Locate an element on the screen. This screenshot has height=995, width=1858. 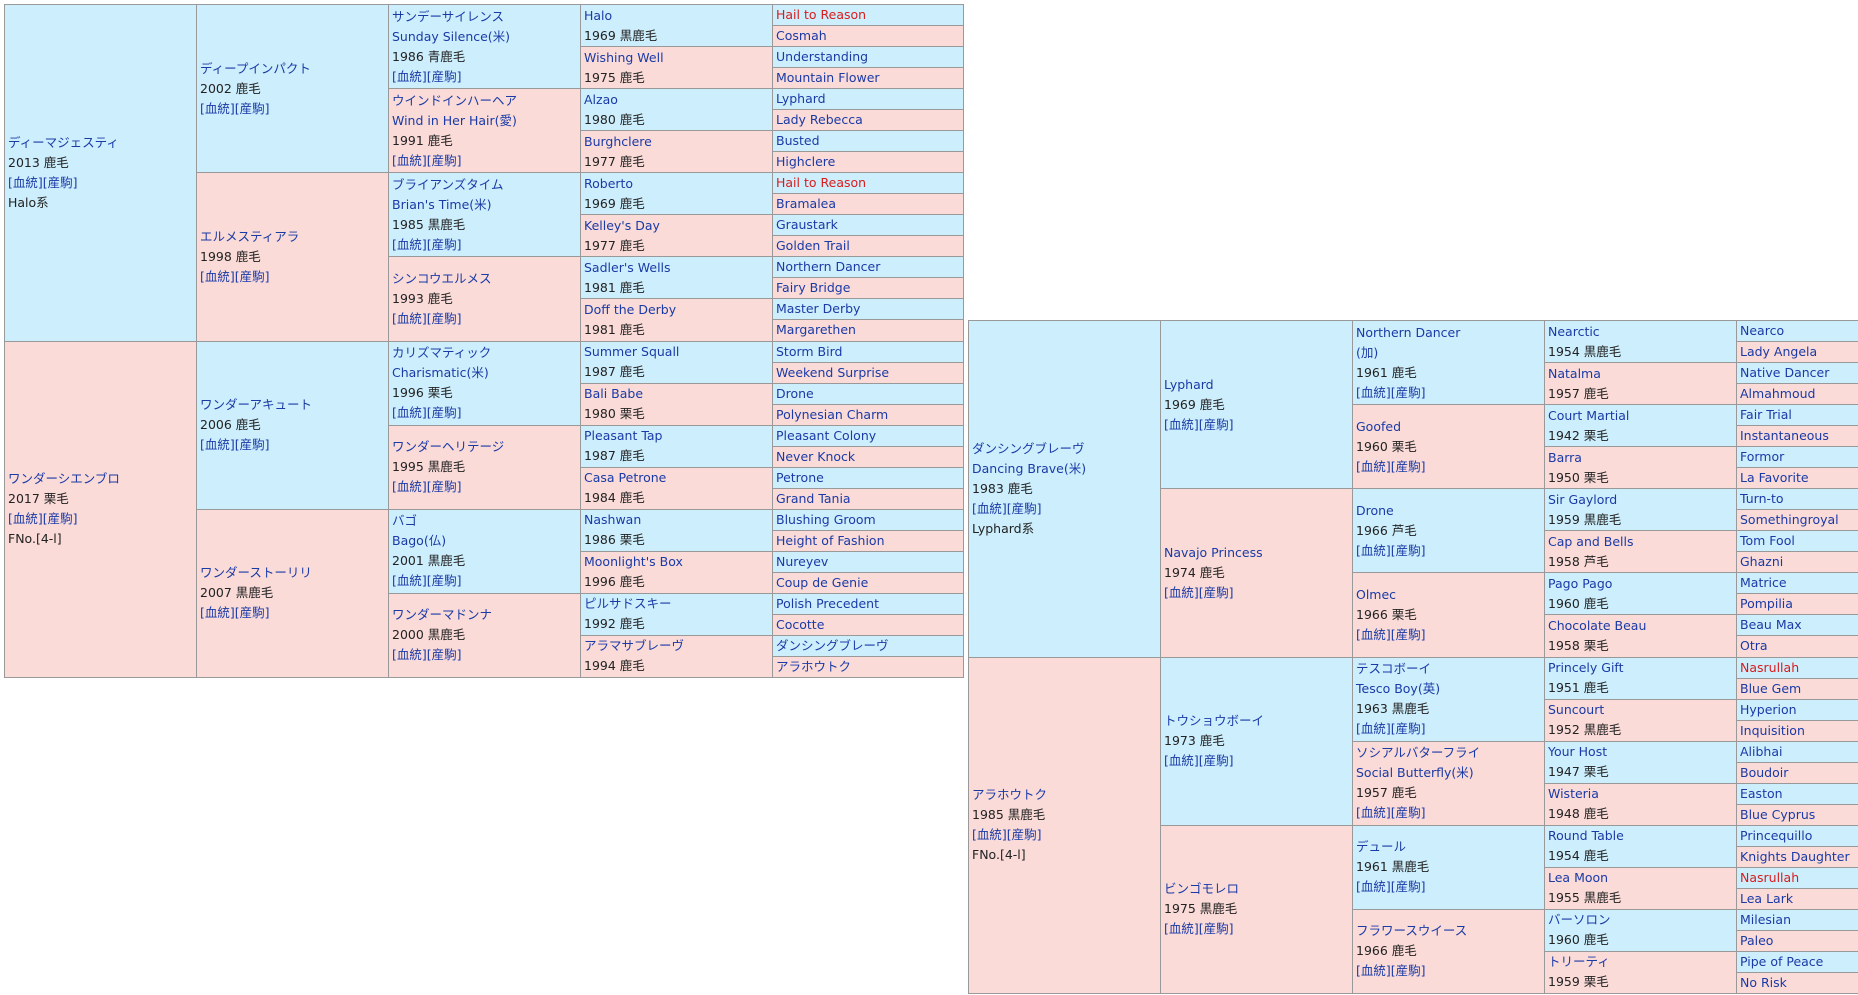
horse-name-link: Lyphard is located at coordinates (1189, 384).